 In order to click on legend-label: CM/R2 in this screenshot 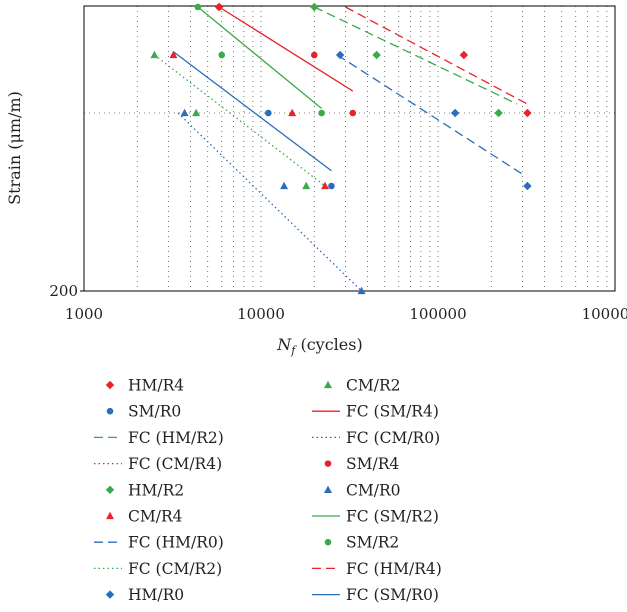, I will do `click(373, 386)`.